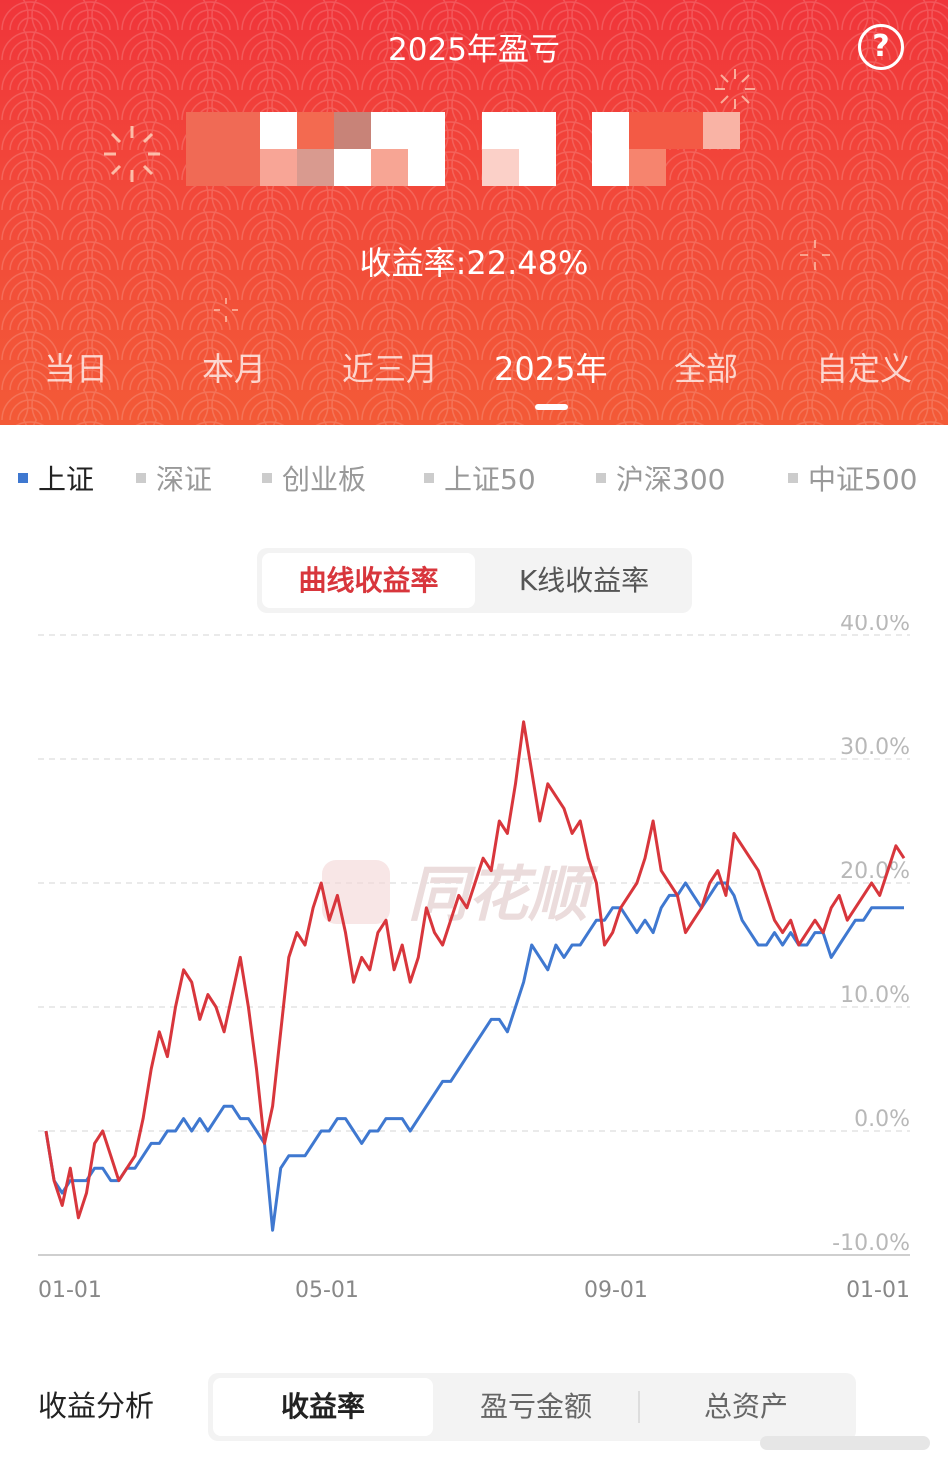  I want to click on x-tick-label: 09-01, so click(616, 1290).